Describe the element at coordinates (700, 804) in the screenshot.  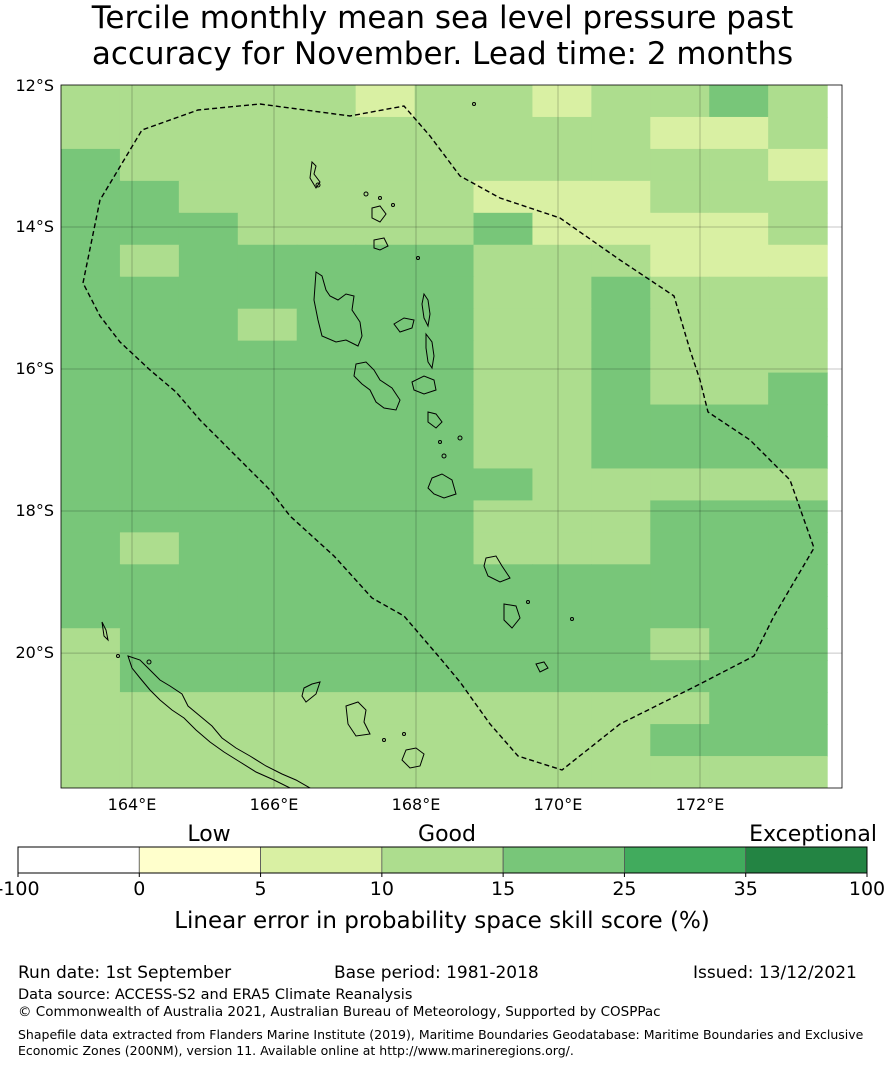
I see `lon-label: 172°E` at that location.